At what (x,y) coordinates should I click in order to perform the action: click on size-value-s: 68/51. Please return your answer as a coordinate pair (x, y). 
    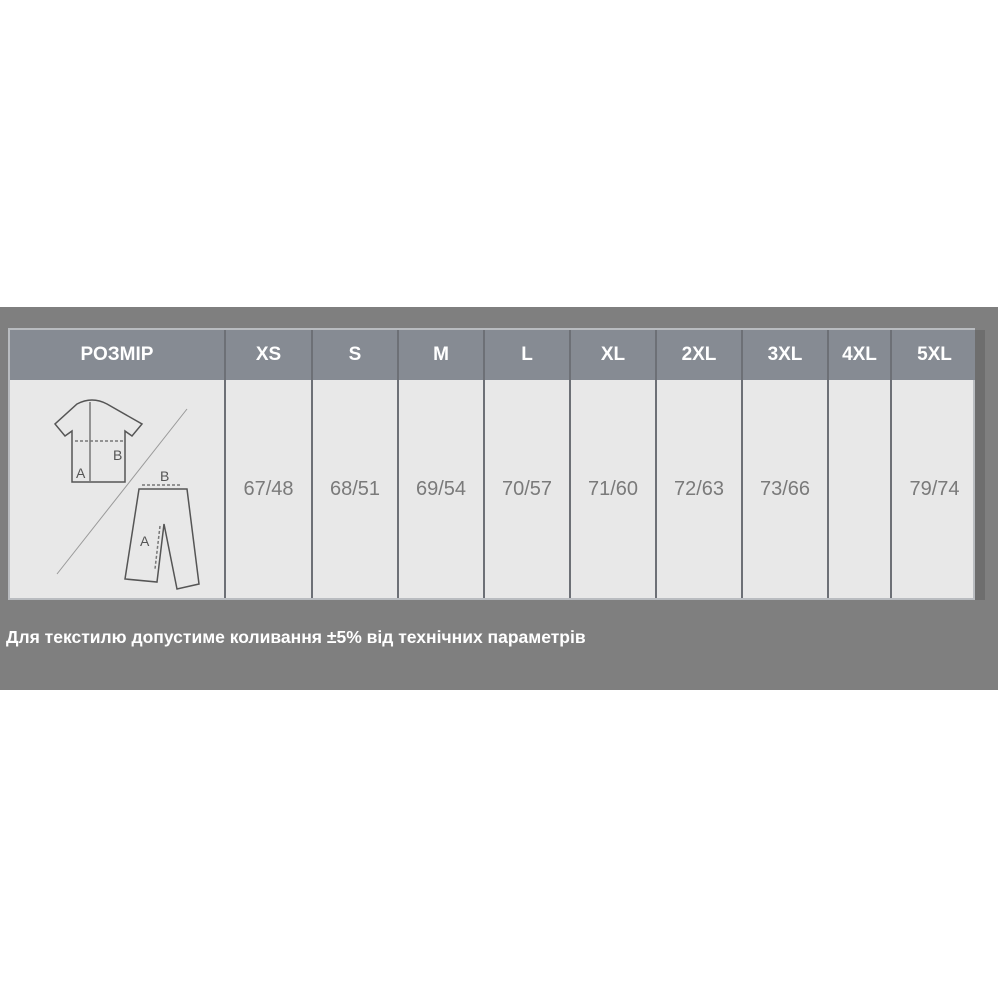
    Looking at the image, I should click on (356, 489).